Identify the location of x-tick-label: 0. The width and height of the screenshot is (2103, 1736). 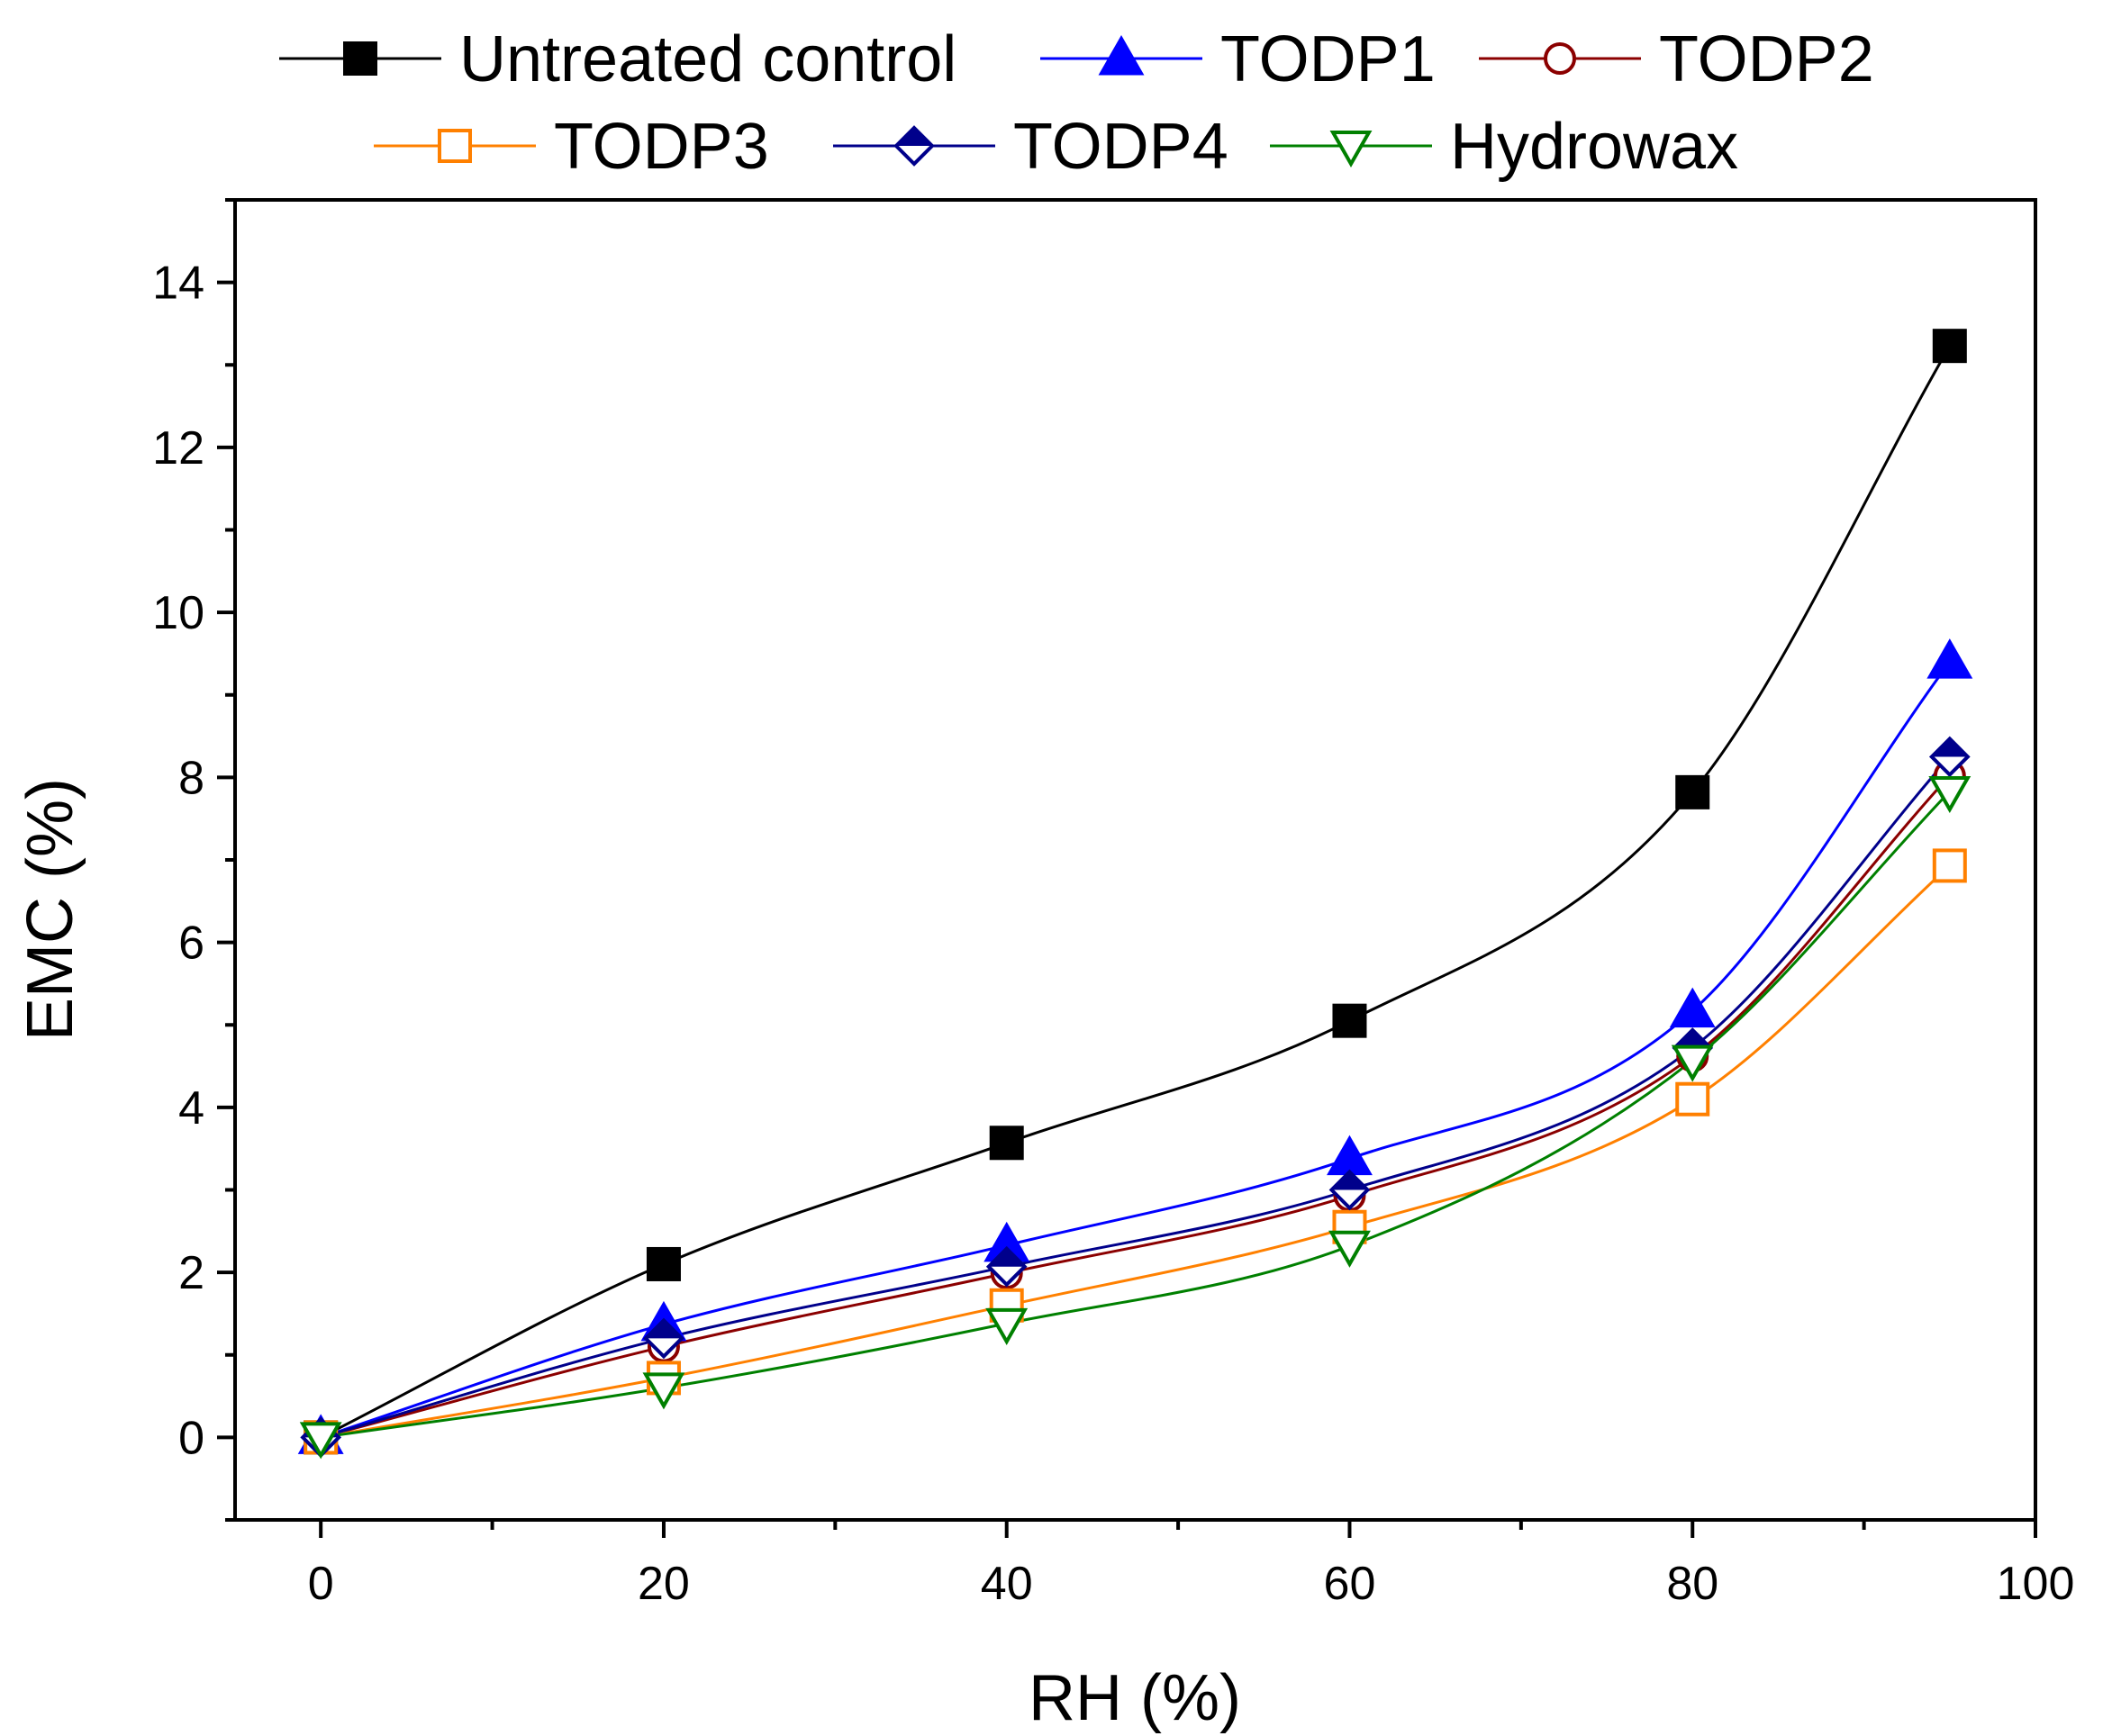
(321, 1584).